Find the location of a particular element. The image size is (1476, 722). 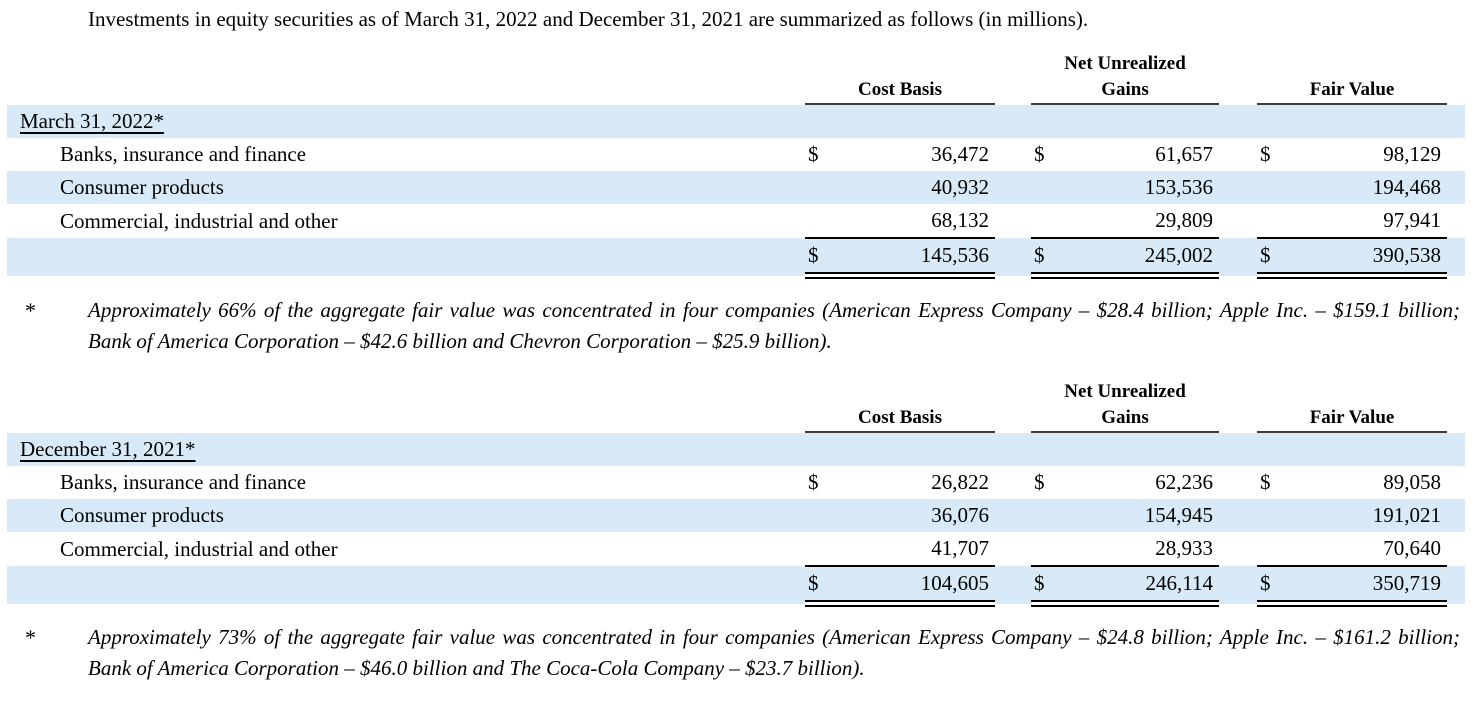

fair-value-value: 194,468 is located at coordinates (1367, 187).